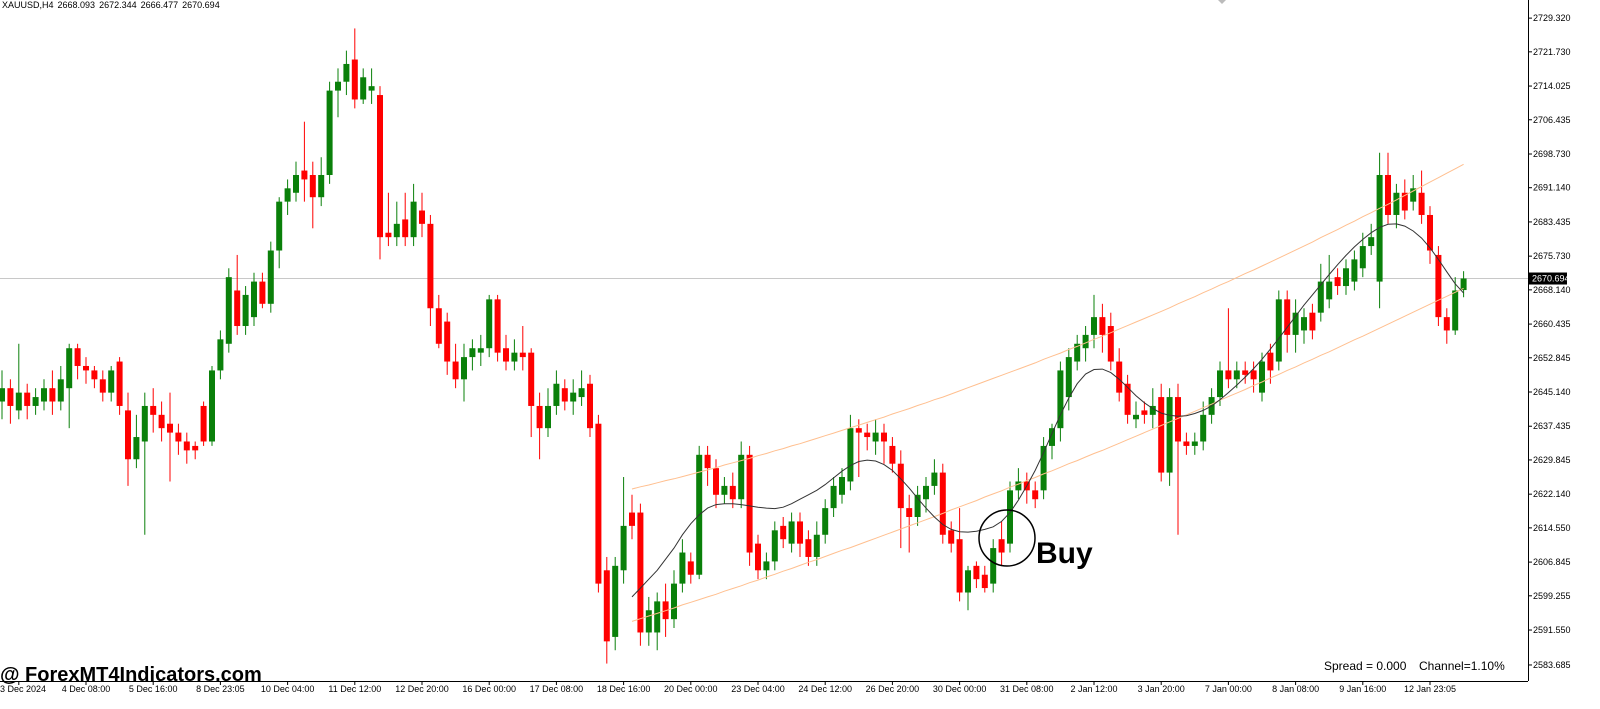 The image size is (1600, 709). Describe the element at coordinates (1552, 392) in the screenshot. I see `y-tick-label: 2645.140` at that location.